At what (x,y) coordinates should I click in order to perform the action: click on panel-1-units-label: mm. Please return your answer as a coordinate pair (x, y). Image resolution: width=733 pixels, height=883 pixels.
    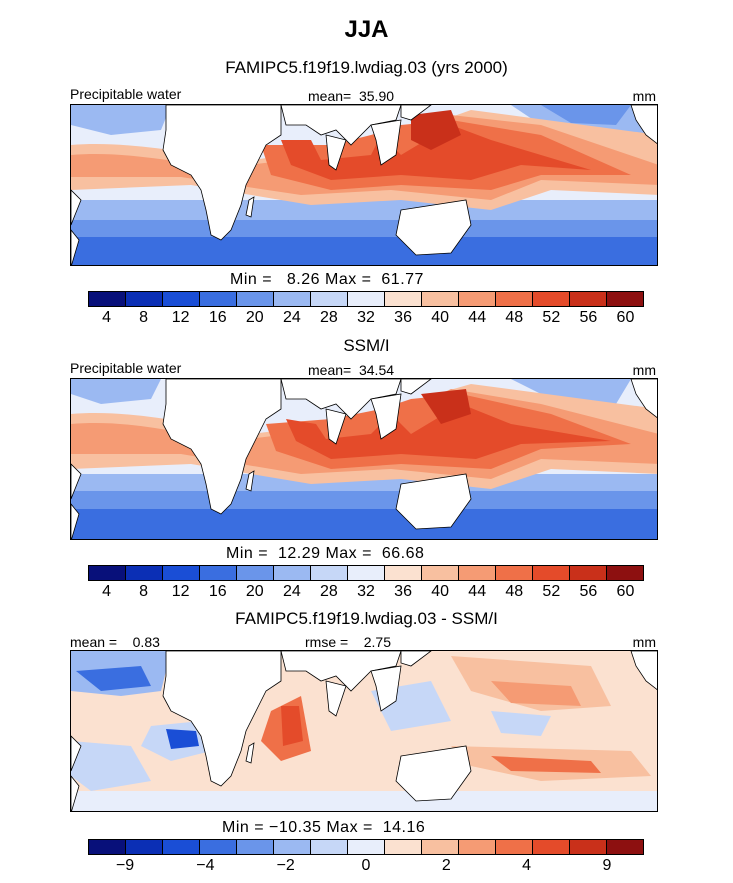
    Looking at the image, I should click on (644, 96).